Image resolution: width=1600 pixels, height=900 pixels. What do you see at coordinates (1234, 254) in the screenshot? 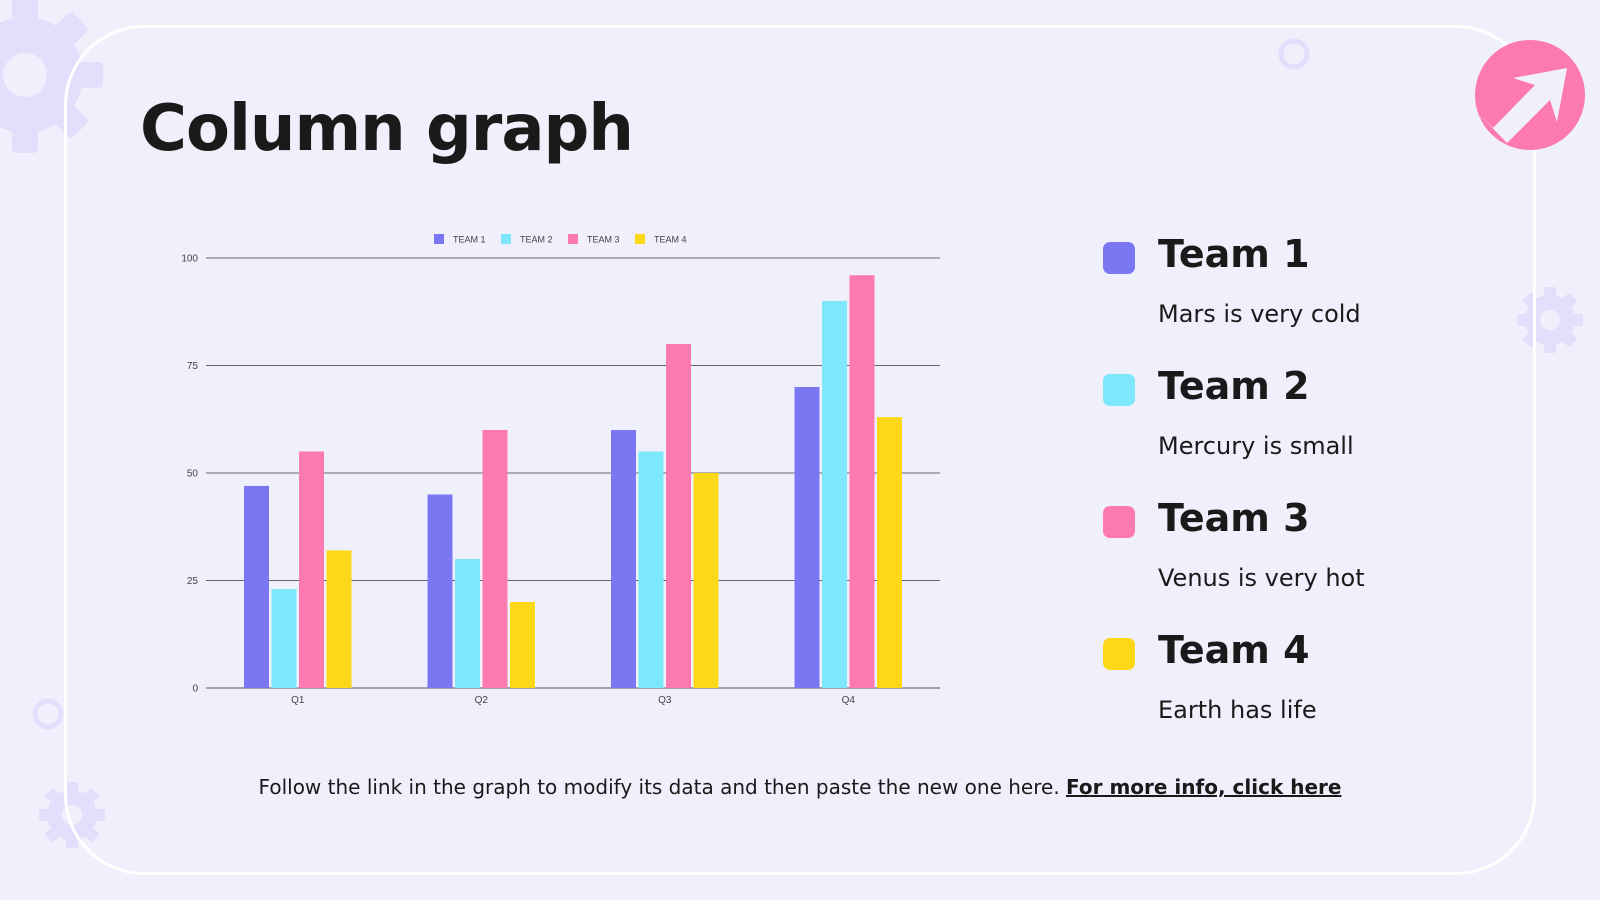
I see `legend-name: Team 1` at bounding box center [1234, 254].